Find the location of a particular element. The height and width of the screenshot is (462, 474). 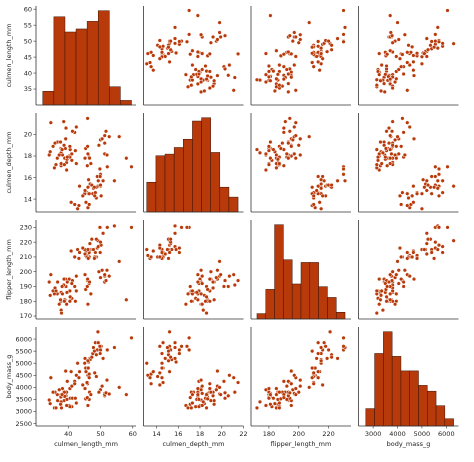

y-axis-label: flipper_length_mm is located at coordinates (9, 269).